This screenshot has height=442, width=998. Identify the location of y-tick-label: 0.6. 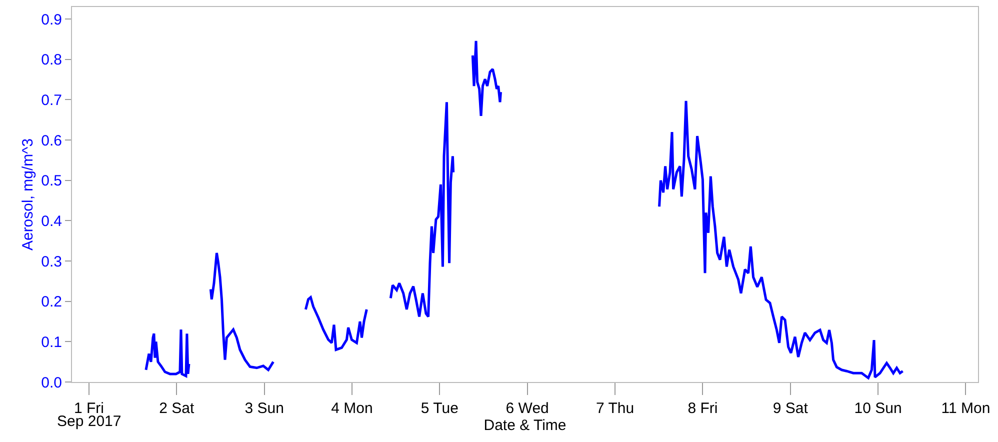
(51, 141).